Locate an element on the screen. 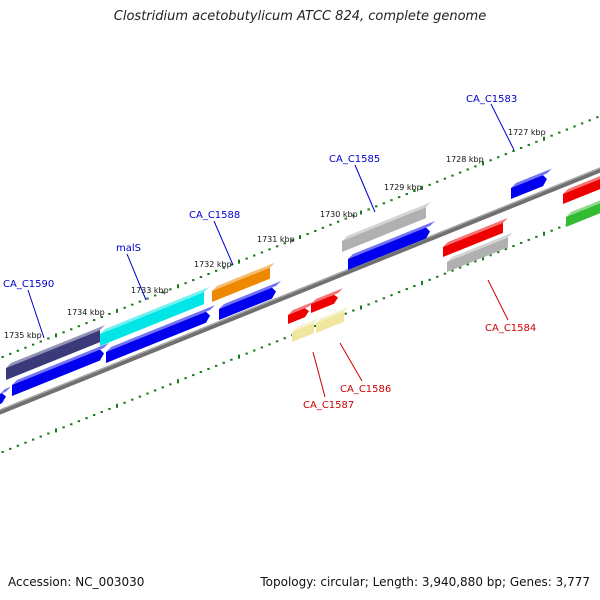 The image size is (600, 600). feature-ca-c1590-body is located at coordinates (53, 355).